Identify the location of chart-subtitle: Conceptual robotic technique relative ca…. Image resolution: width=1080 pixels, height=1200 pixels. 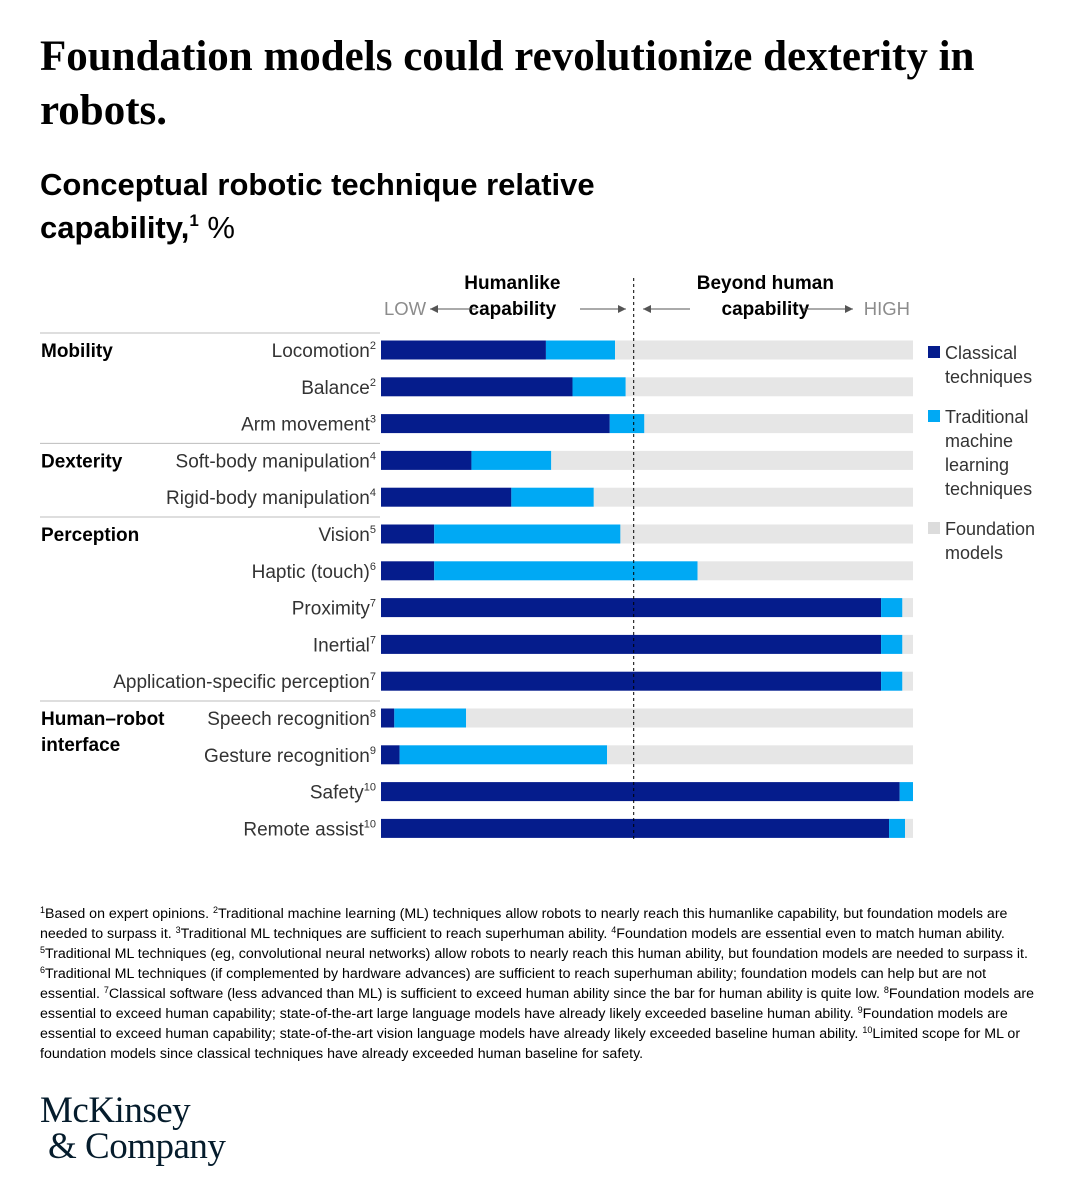
(320, 206).